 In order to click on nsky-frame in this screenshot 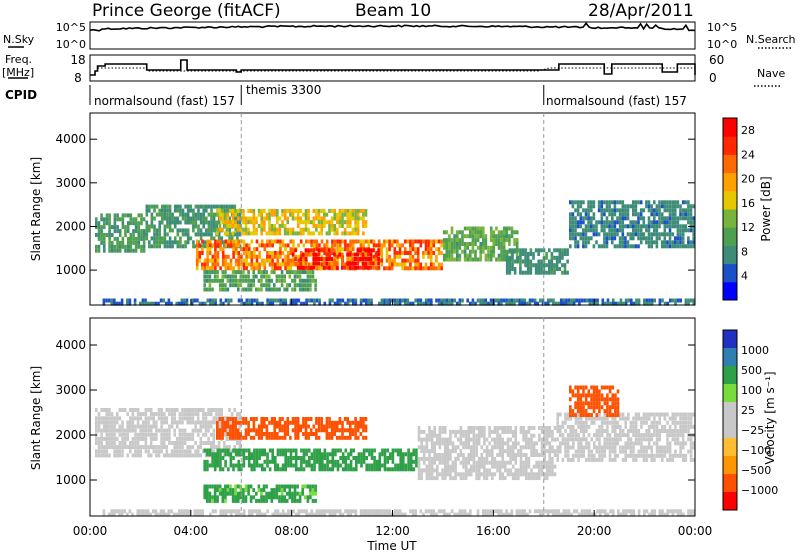, I will do `click(392, 35)`.